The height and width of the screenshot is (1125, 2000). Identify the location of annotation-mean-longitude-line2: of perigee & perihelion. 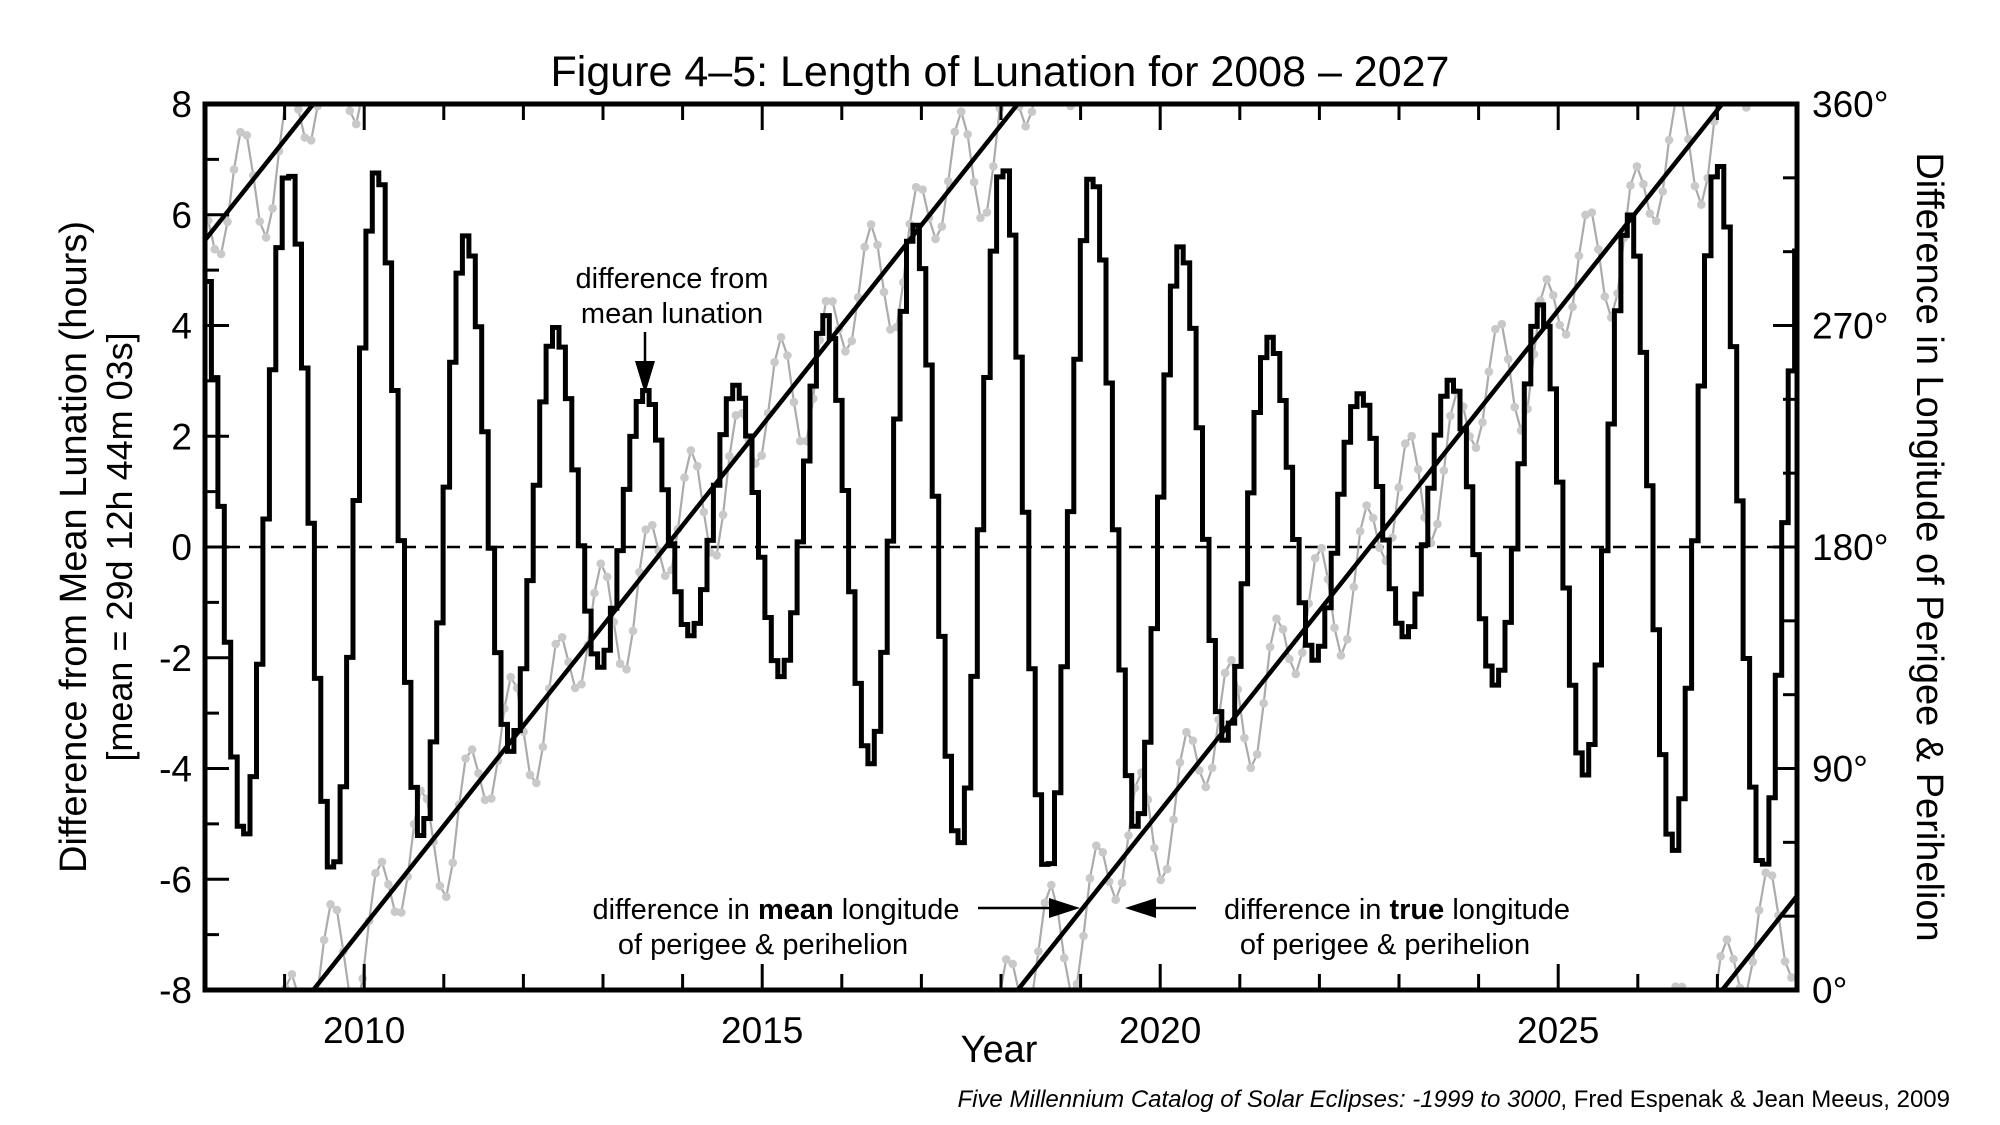
(763, 945).